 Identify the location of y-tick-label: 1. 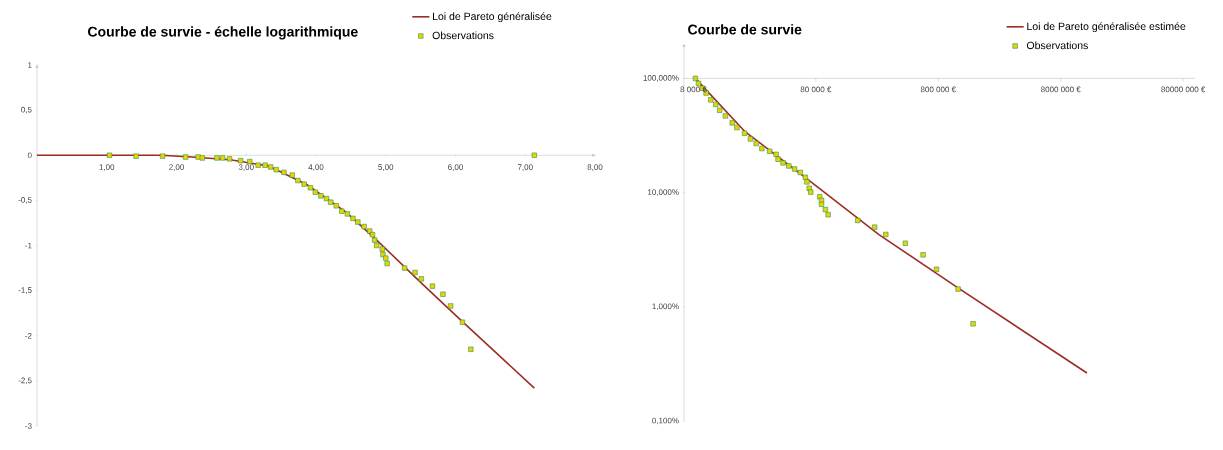
(30, 65).